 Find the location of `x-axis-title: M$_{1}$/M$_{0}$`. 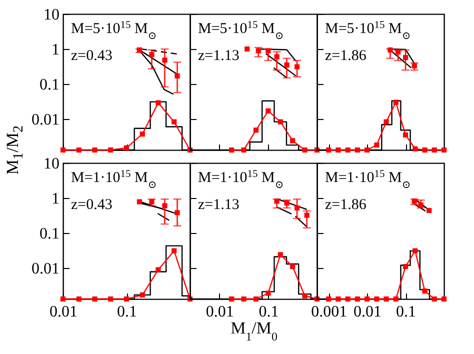

x-axis-title: M$_{1}$/M$_{0}$ is located at coordinates (254, 331).